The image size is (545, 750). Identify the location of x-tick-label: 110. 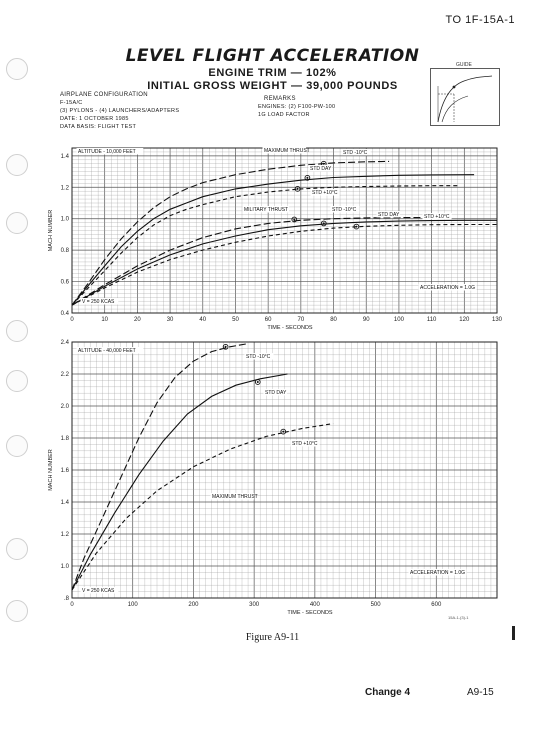
(432, 320).